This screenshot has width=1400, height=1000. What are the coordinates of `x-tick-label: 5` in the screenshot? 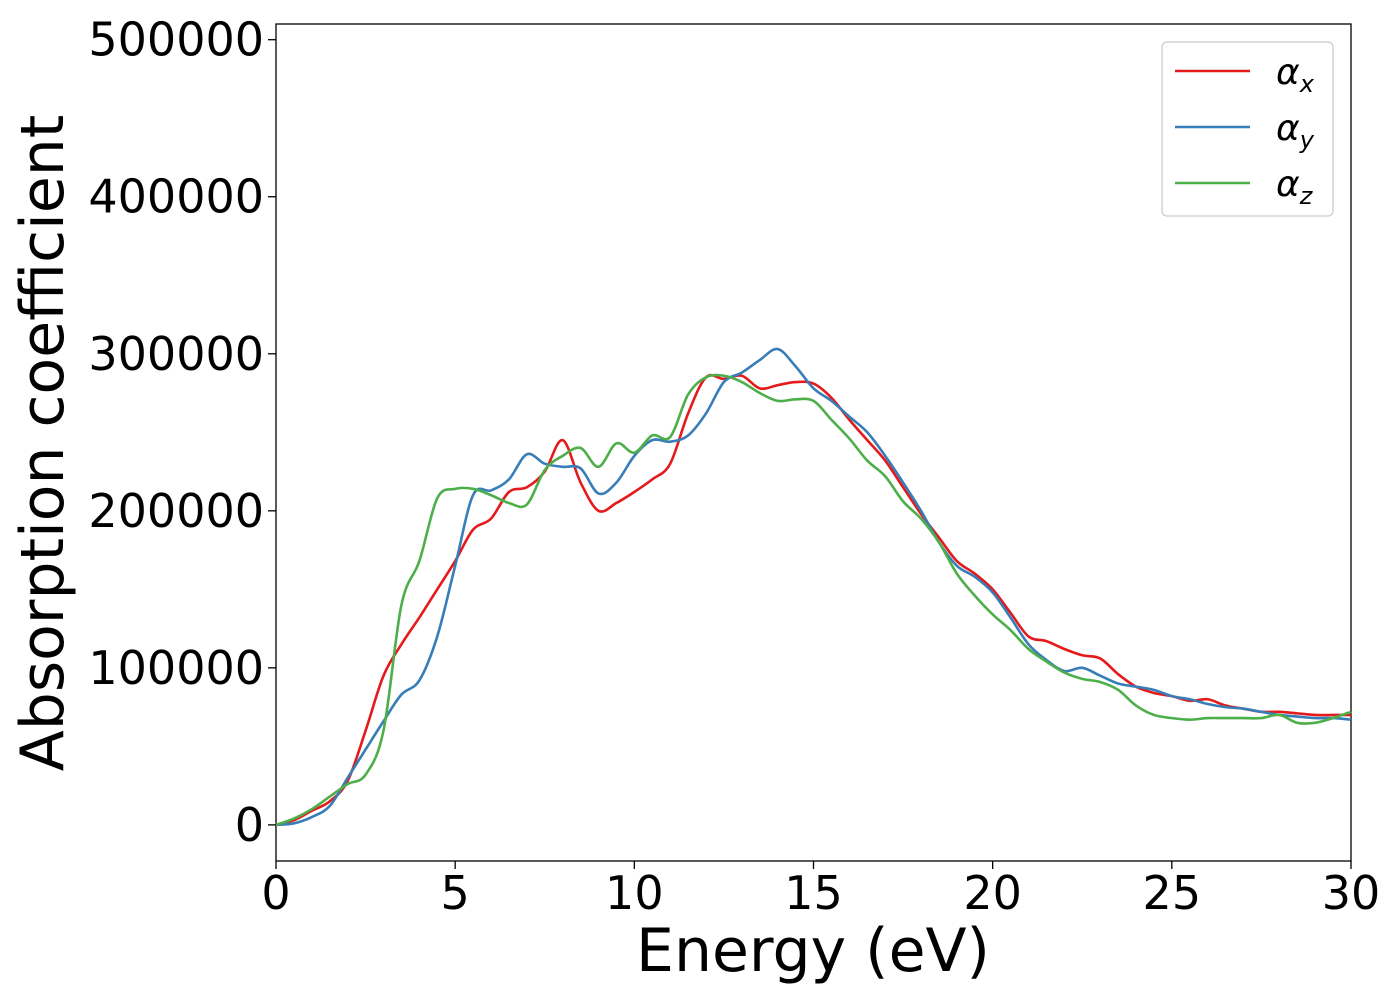 It's located at (455, 893).